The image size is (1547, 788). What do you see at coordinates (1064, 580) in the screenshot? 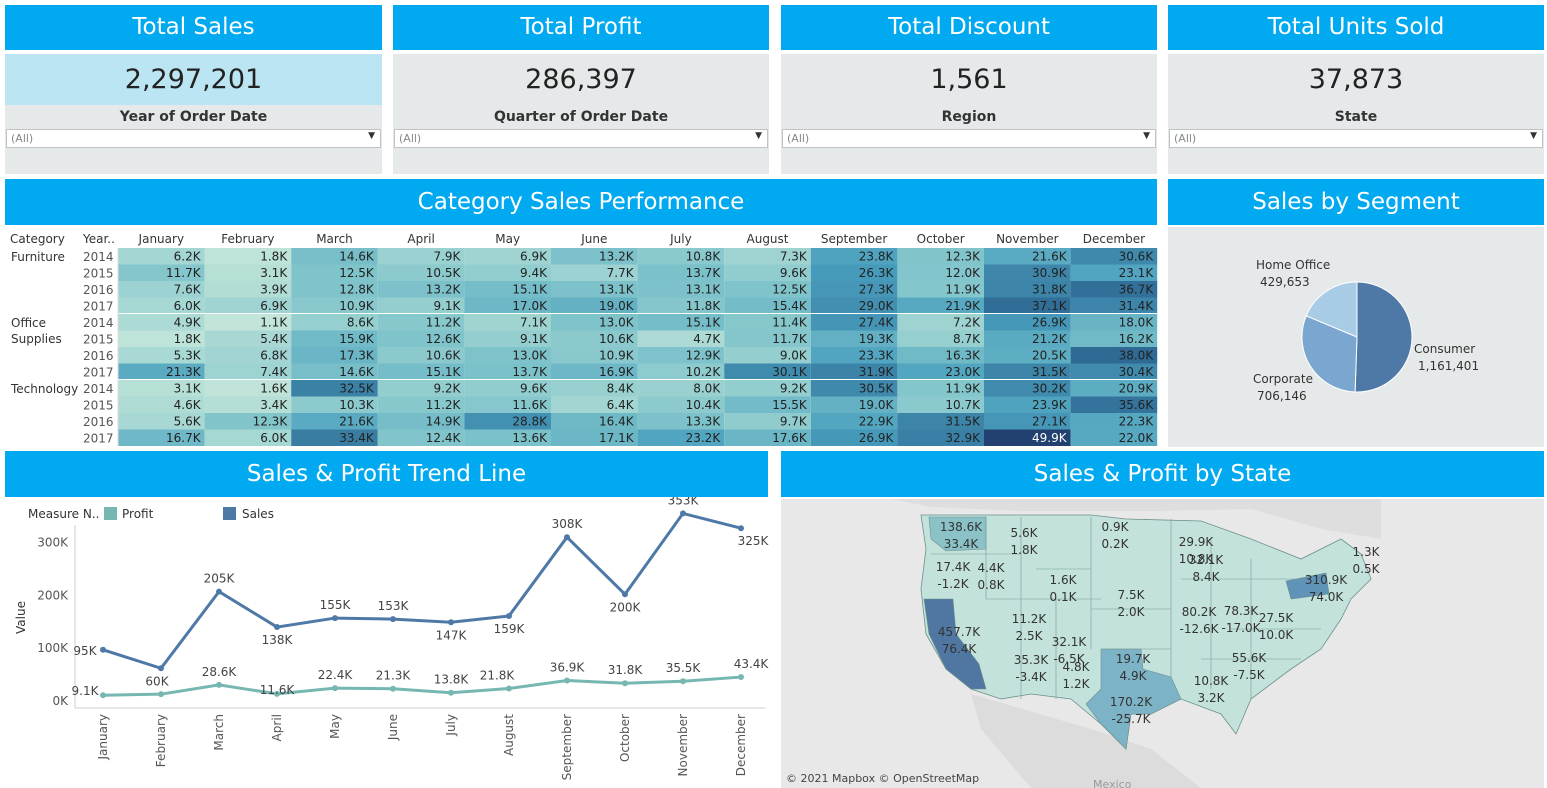
I see `state-sales-label: 1.6K` at bounding box center [1064, 580].